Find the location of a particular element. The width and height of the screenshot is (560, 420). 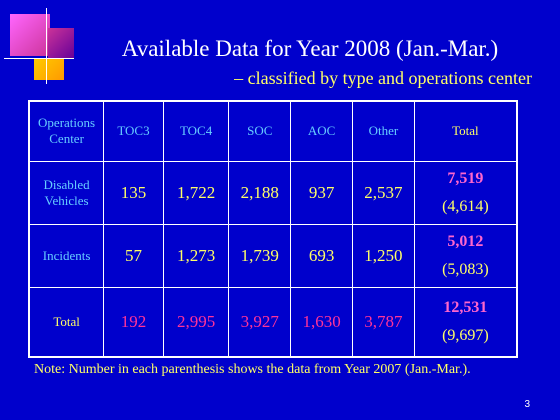

cell-value: 57 is located at coordinates (133, 255).